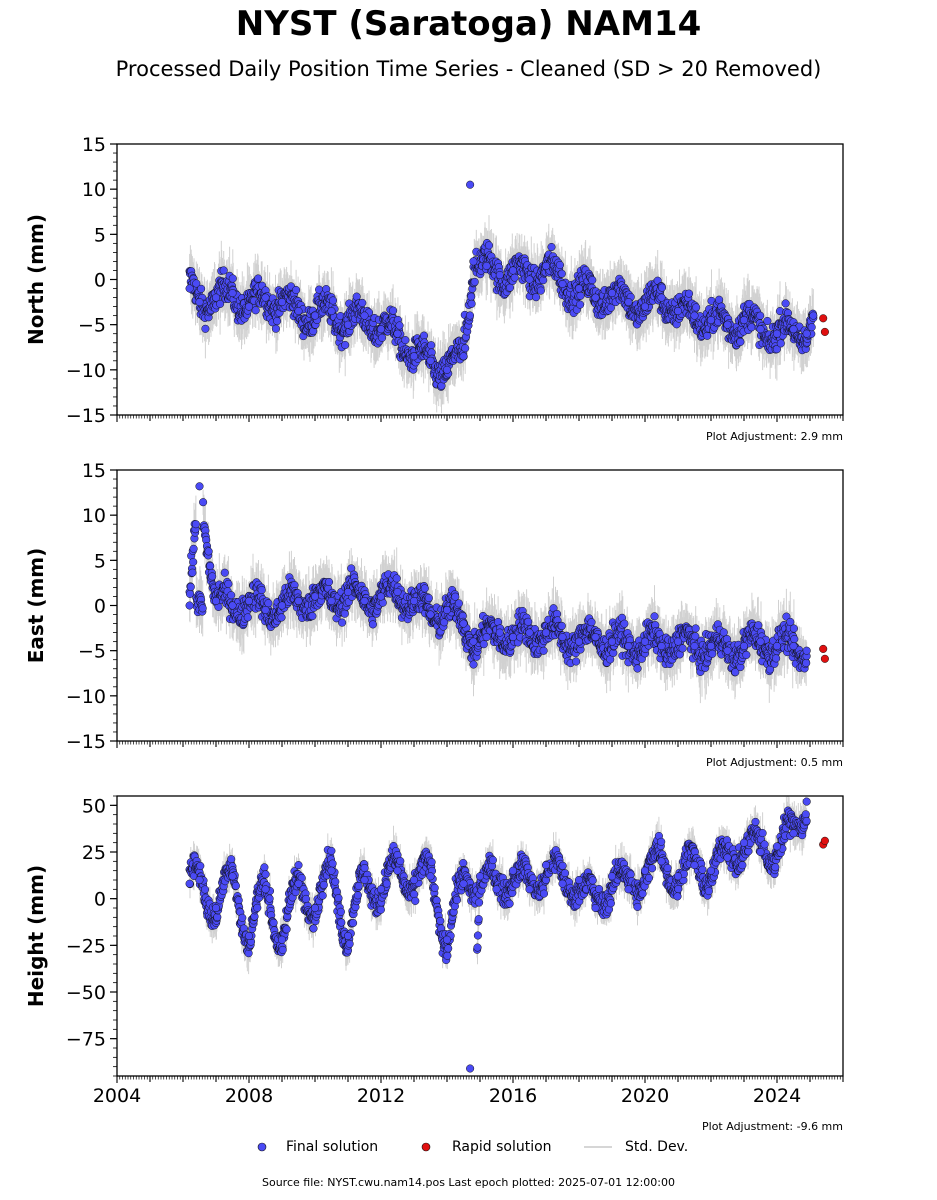 This screenshot has width=937, height=1200. What do you see at coordinates (36, 279) in the screenshot?
I see `y-axis-label: North (mm)` at bounding box center [36, 279].